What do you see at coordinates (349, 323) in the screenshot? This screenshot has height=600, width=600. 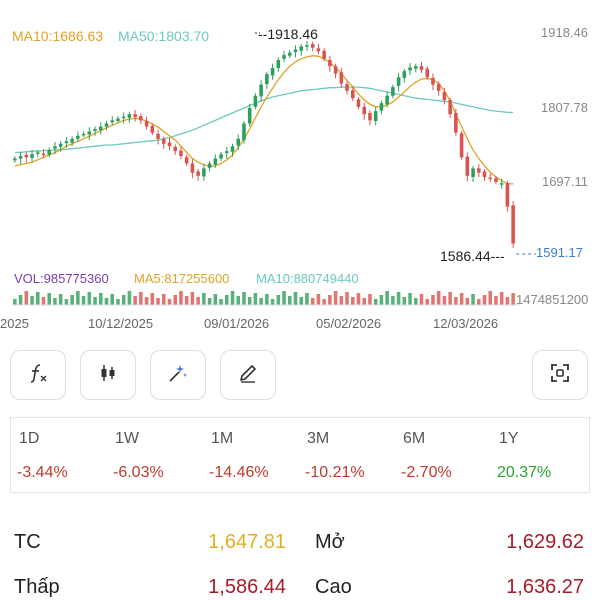 I see `x-tick-3: 05/02/2026` at bounding box center [349, 323].